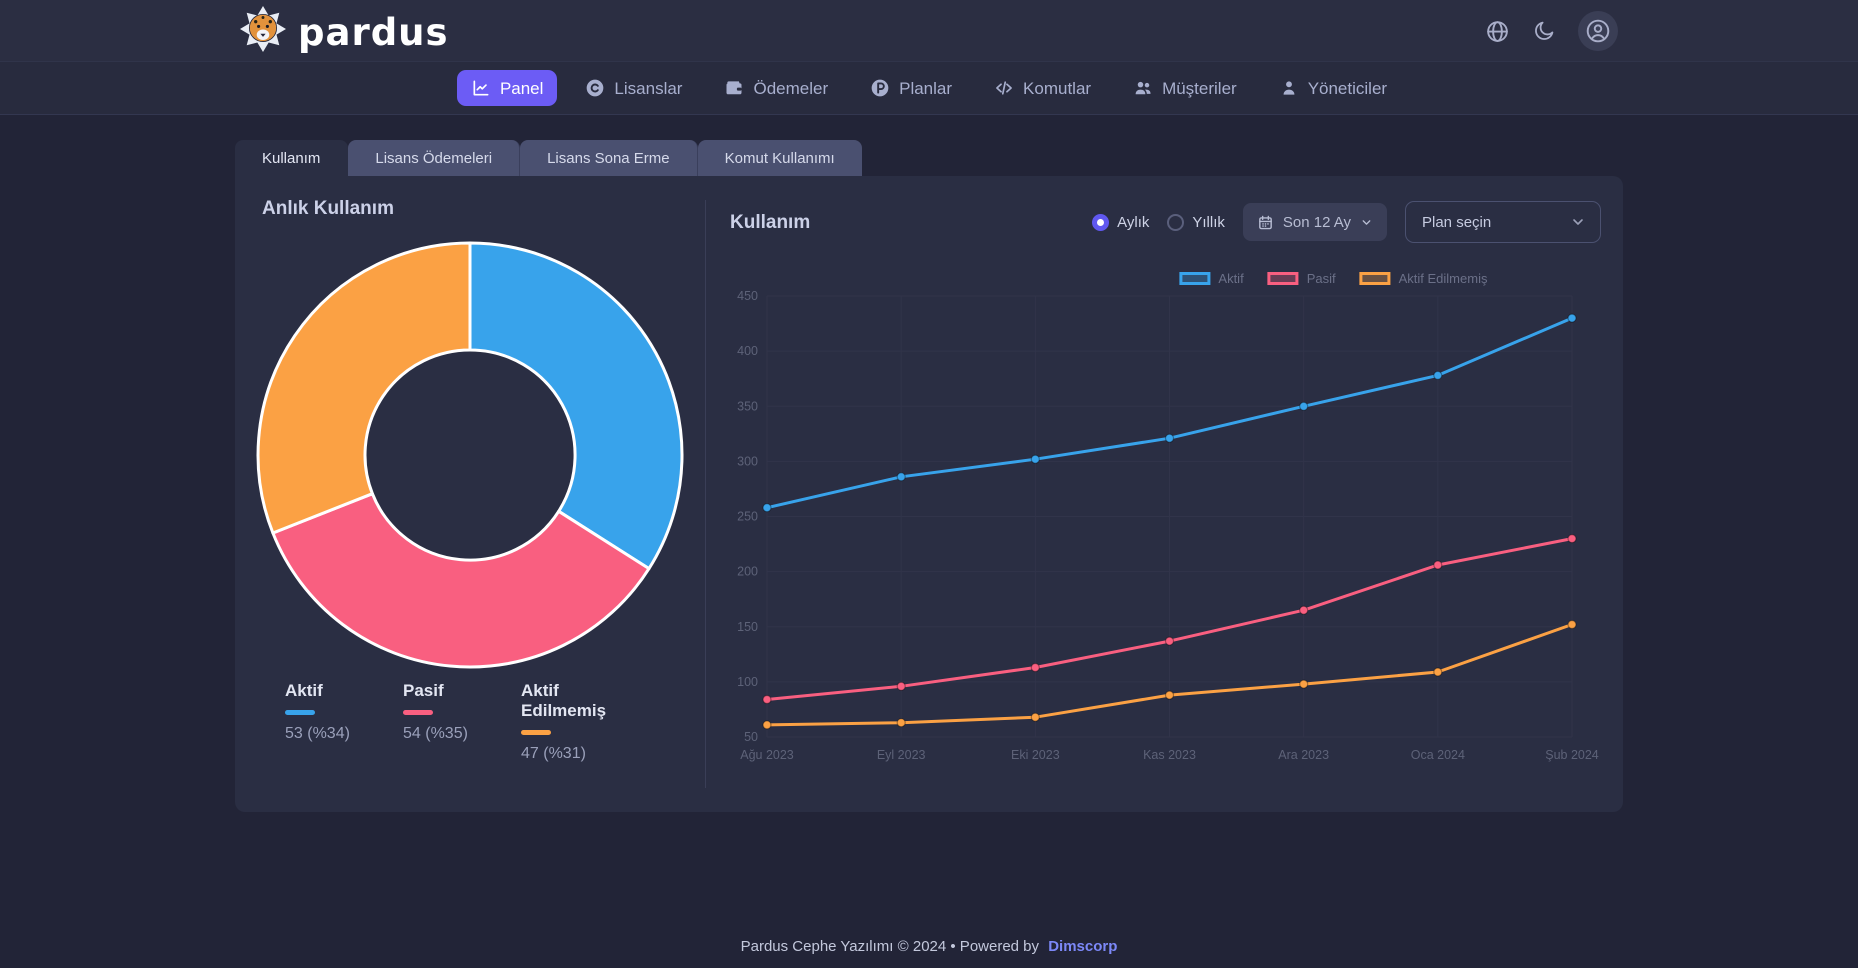 This screenshot has width=1858, height=968. What do you see at coordinates (1572, 755) in the screenshot?
I see `svg-text: Şub 2024` at bounding box center [1572, 755].